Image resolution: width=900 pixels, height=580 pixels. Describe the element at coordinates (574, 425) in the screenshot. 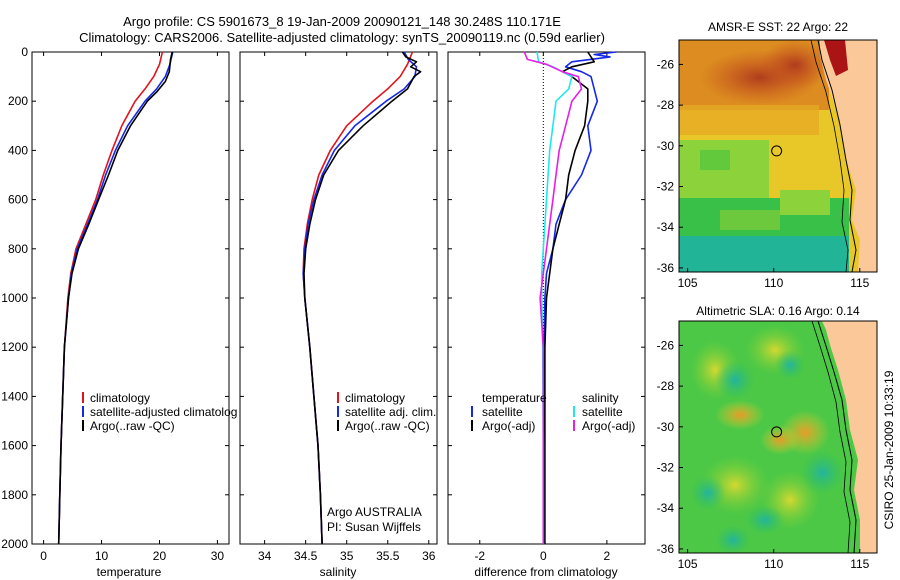

I see `legend-mark-sal-argo2` at that location.